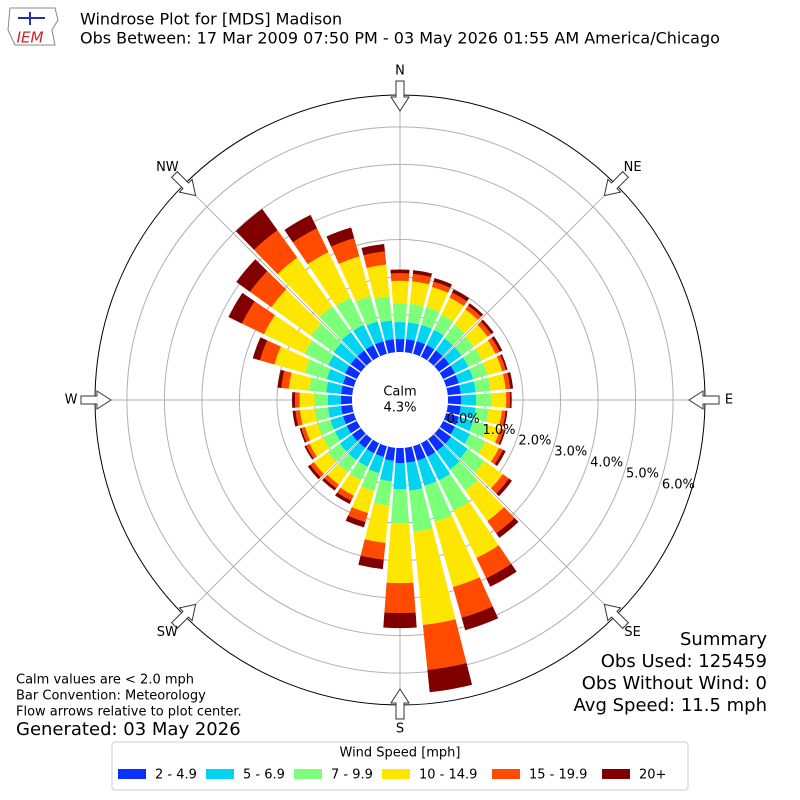 This screenshot has height=800, width=800. Describe the element at coordinates (652, 775) in the screenshot. I see `legend-label: 20+` at that location.